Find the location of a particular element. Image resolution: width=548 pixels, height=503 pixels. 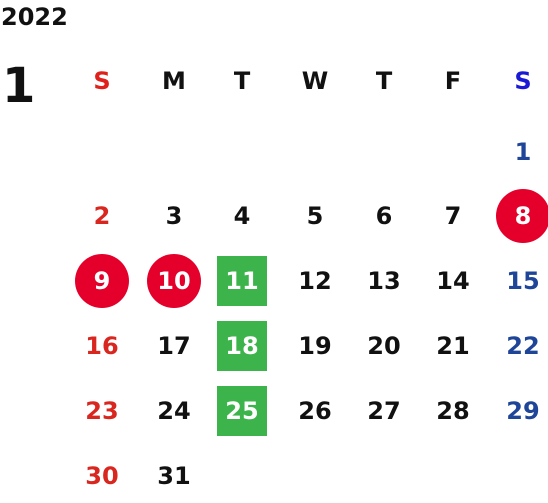

day-number: 18 is located at coordinates (242, 346).